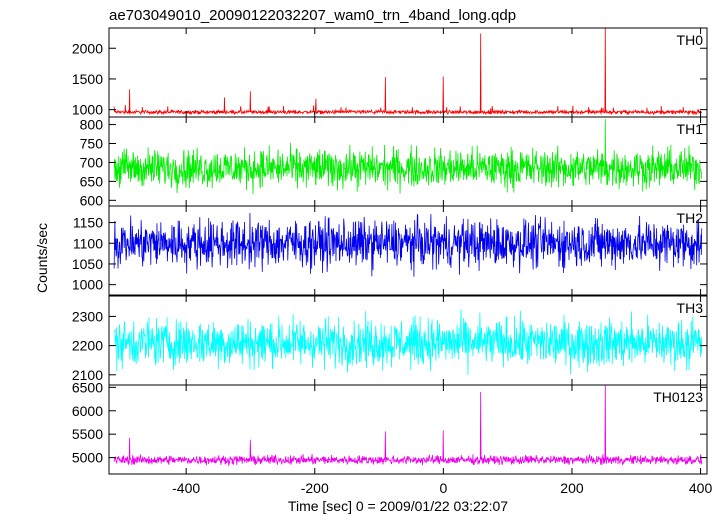  Describe the element at coordinates (408, 342) in the screenshot. I see `series-line-th3` at that location.